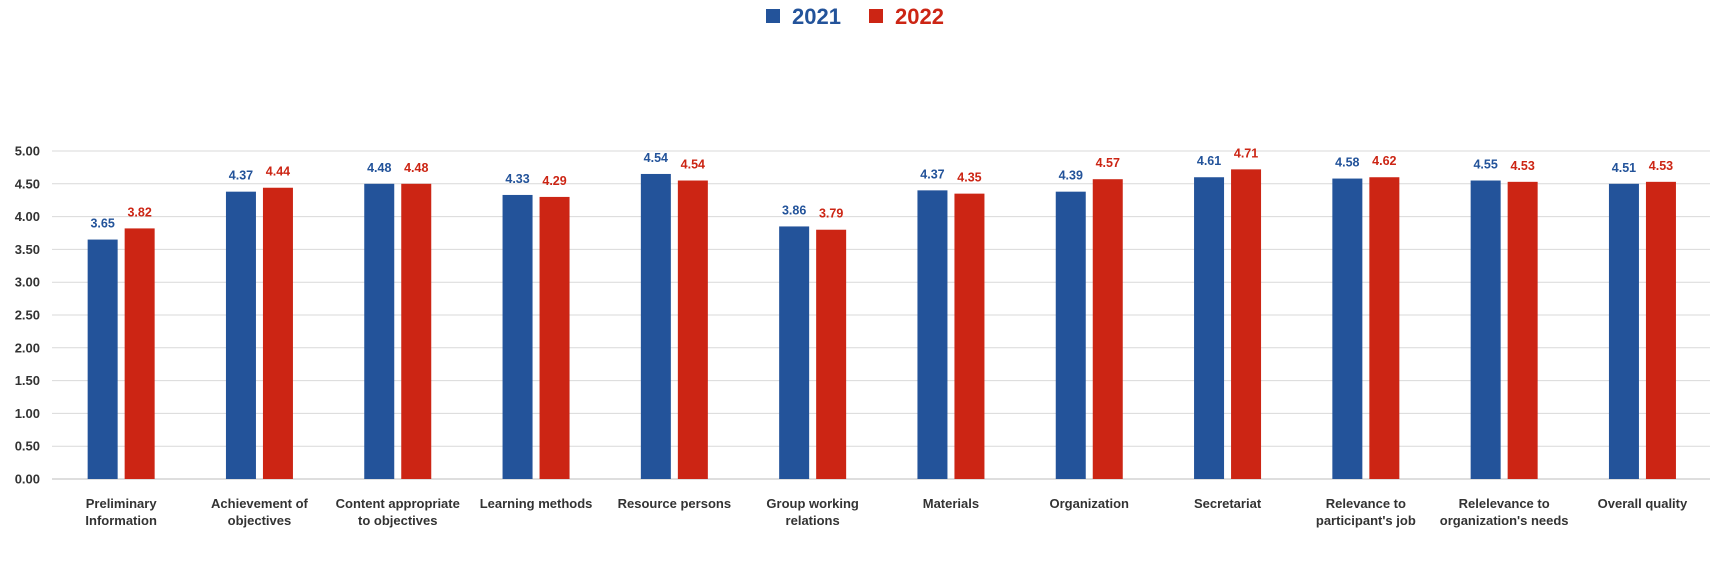 This screenshot has height=579, width=1710. I want to click on data-label: 4.29, so click(554, 181).